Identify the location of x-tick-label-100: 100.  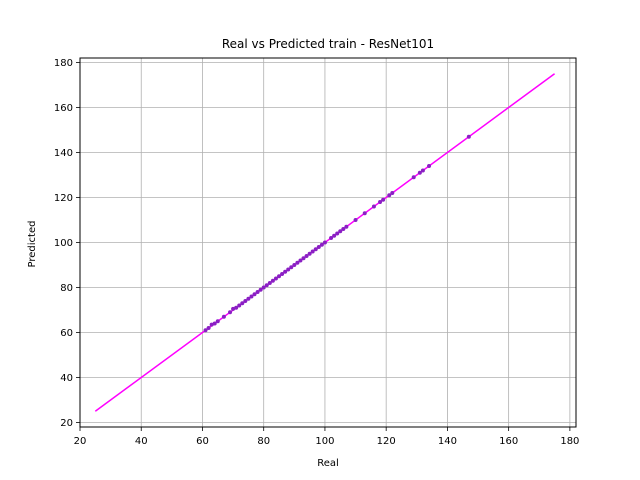
(324, 441).